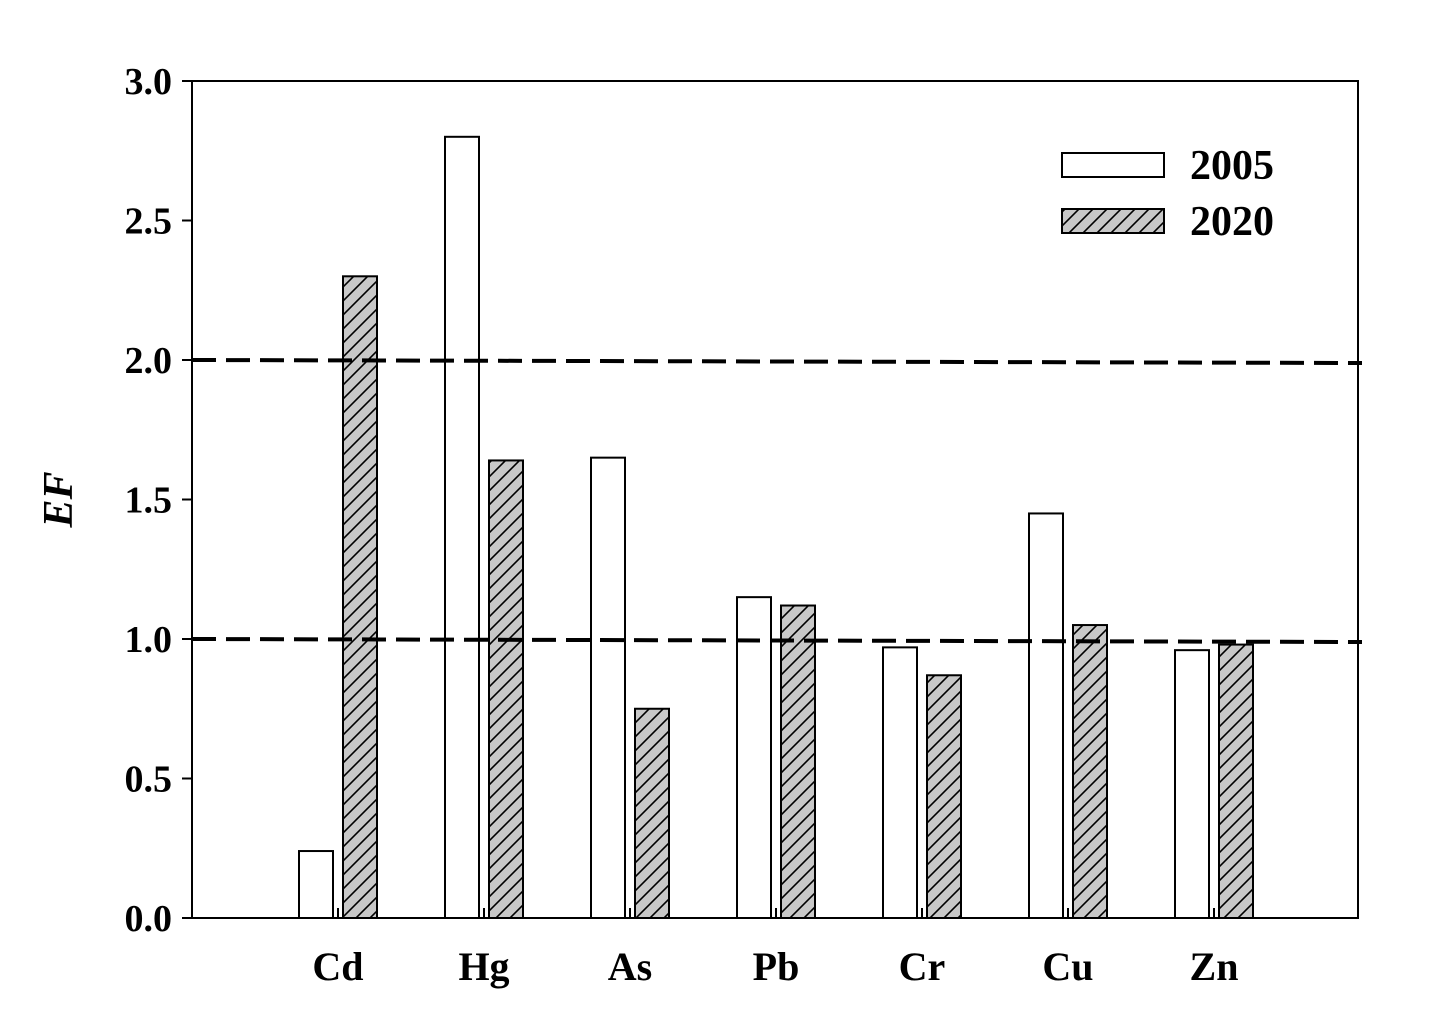 The height and width of the screenshot is (1017, 1456). Describe the element at coordinates (149, 222) in the screenshot. I see `y-tick-label: 2.5` at that location.